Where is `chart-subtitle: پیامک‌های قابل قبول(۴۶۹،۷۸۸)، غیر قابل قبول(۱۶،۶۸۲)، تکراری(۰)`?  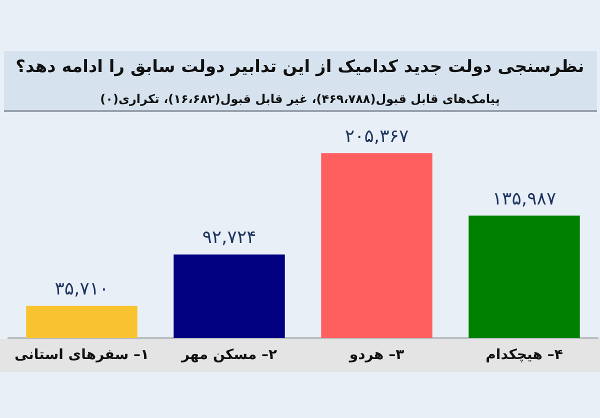 chart-subtitle: پیامک‌های قابل قبول(۴۶۹،۷۸۸)، غیر قابل قبول(۱۶،۶۸۲)، تکراری(۰) is located at coordinates (300, 99).